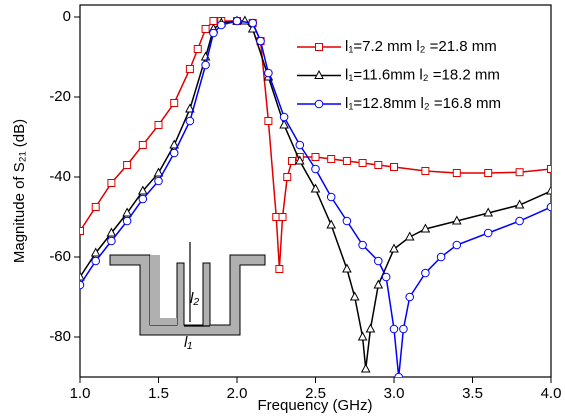 This screenshot has width=565, height=419. What do you see at coordinates (394, 393) in the screenshot?
I see `x-tick-label: 3.0` at bounding box center [394, 393].